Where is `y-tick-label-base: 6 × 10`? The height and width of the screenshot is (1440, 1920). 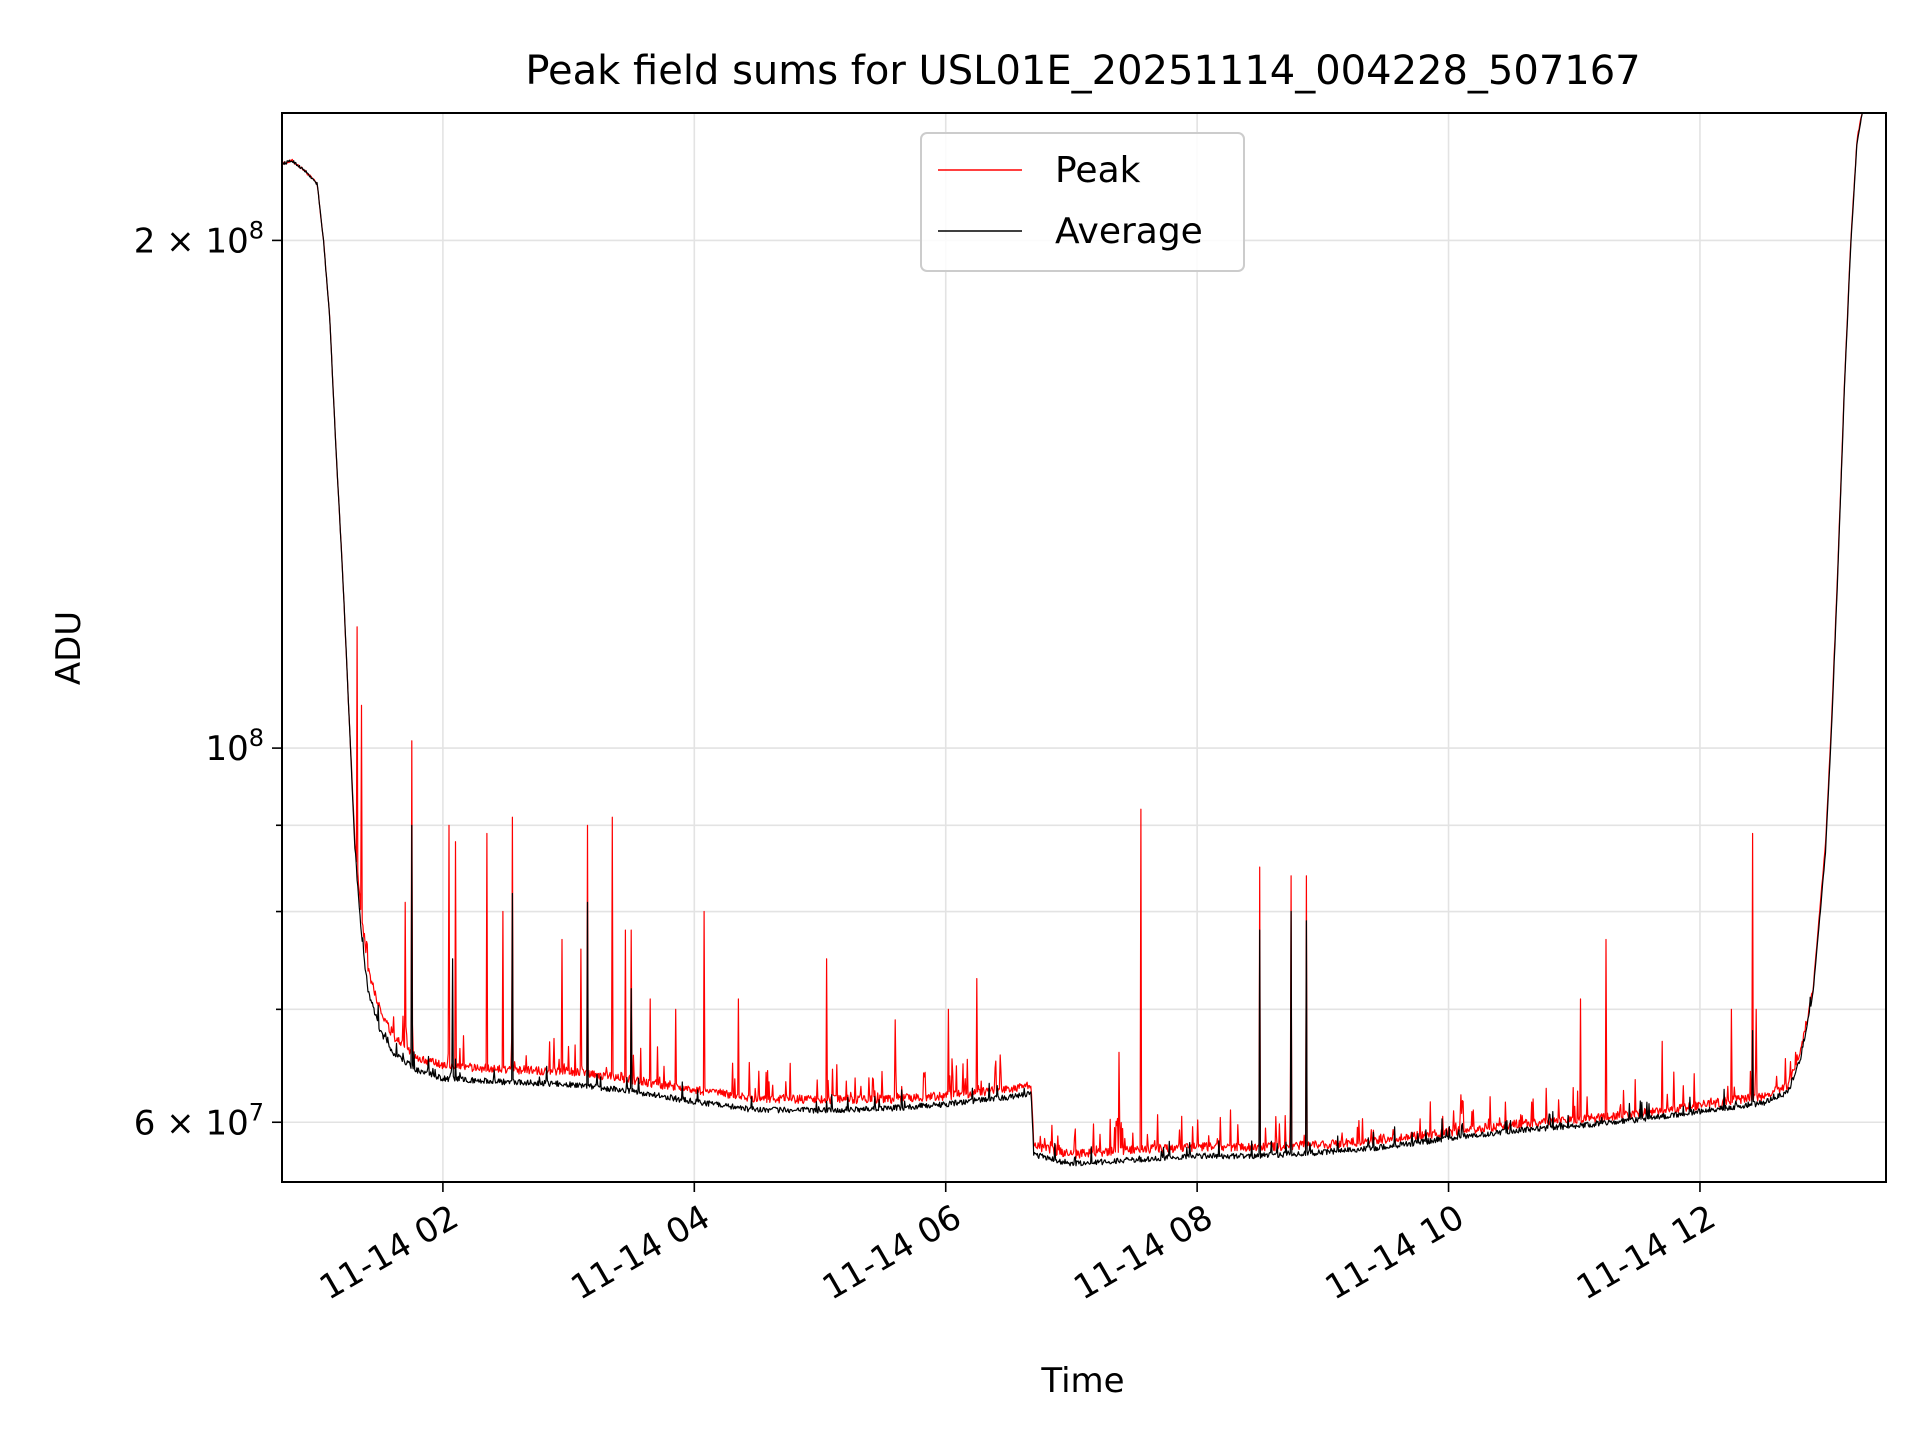 y-tick-label-base: 6 × 10 is located at coordinates (191, 1123).